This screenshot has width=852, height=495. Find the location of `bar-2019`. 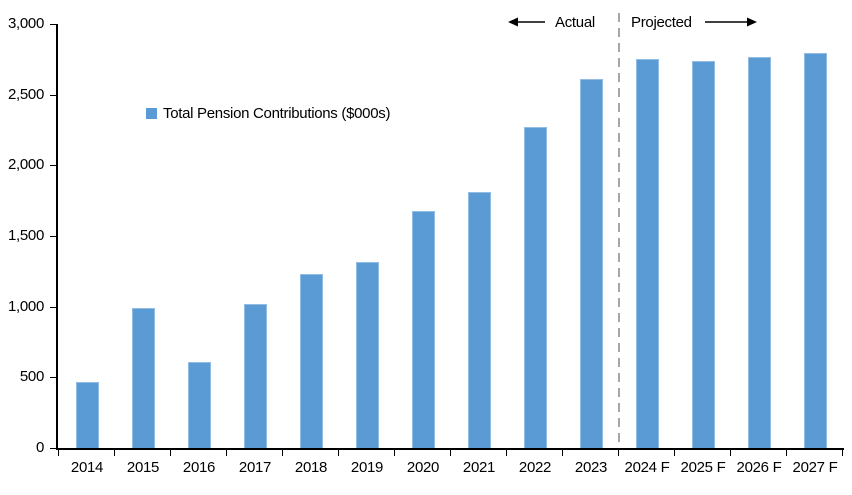

bar-2019 is located at coordinates (367, 355).